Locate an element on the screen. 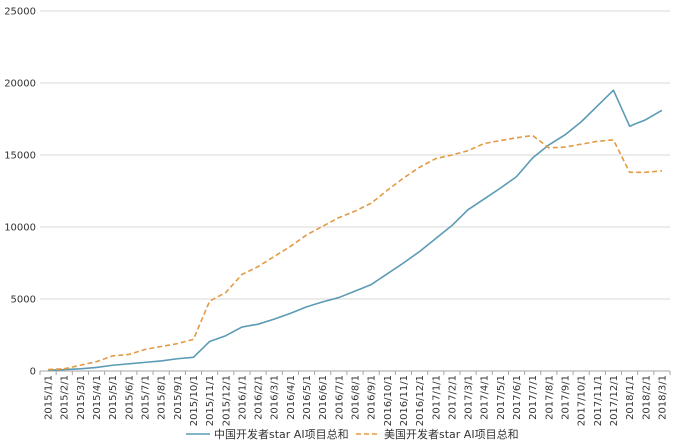 This screenshot has width=680, height=447. x-tick-label: 2015/8/1 is located at coordinates (162, 397).